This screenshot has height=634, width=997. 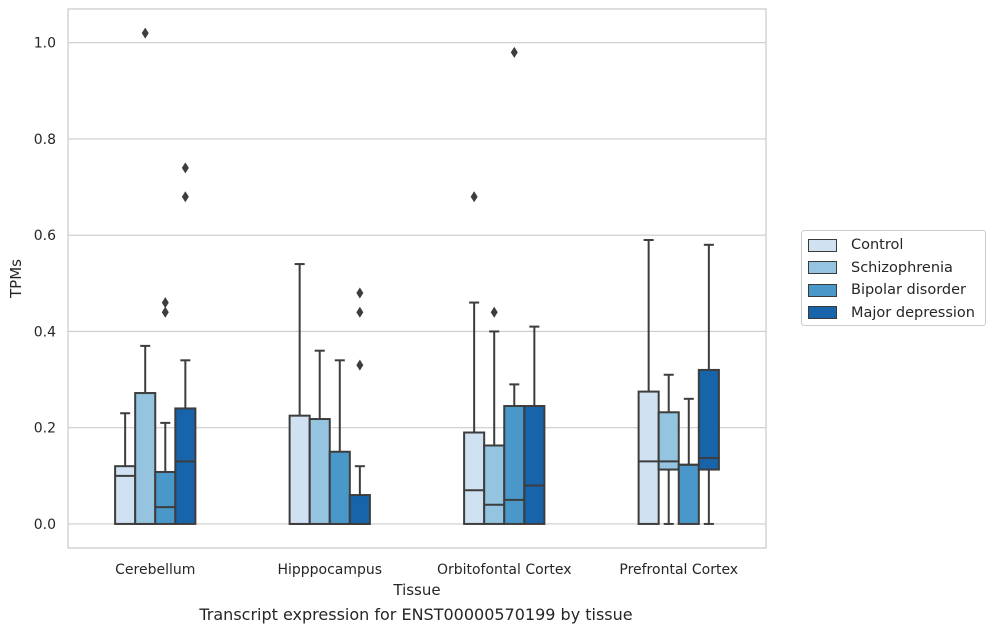 I want to click on legend-item: Schizophrenia, so click(x=896, y=268).